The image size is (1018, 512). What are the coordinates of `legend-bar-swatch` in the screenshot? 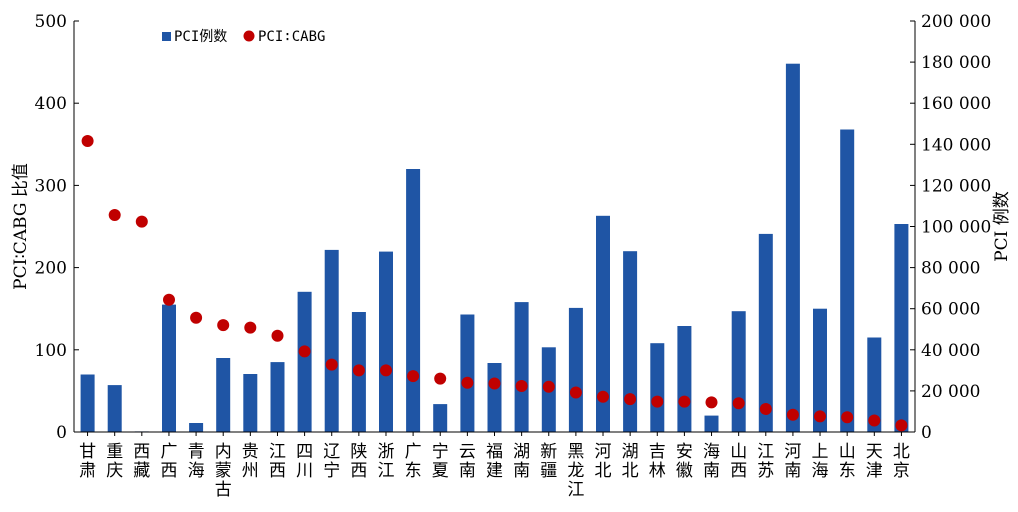 It's located at (166, 36).